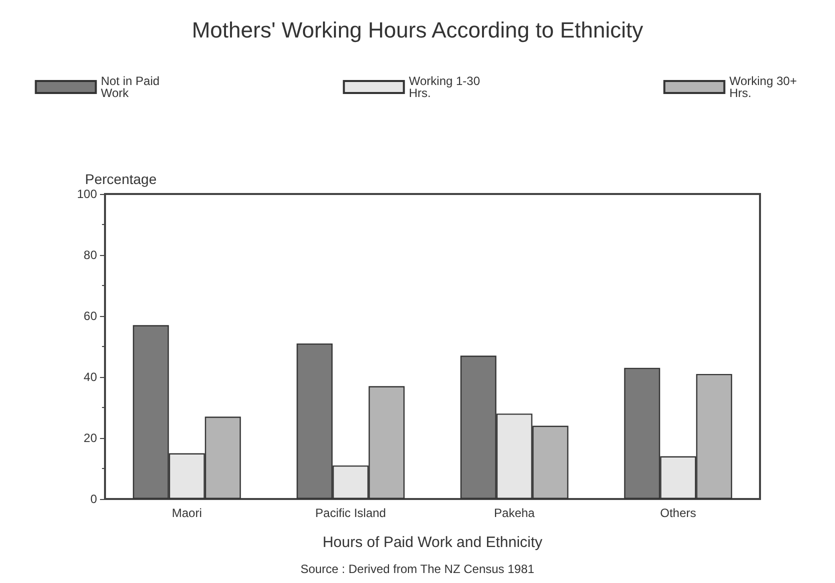 The width and height of the screenshot is (835, 583). I want to click on y-tick-label: 80, so click(91, 255).